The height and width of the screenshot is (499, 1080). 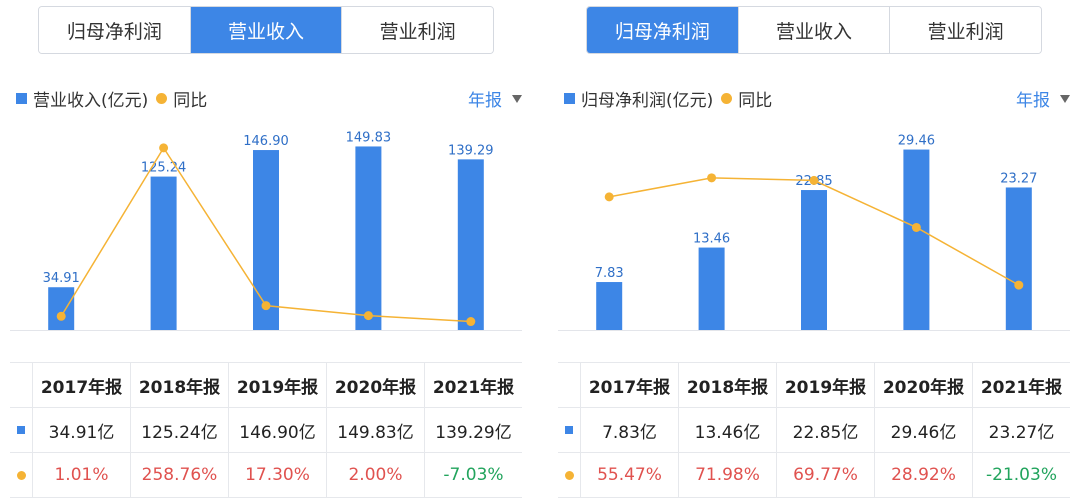 What do you see at coordinates (180, 475) in the screenshot?
I see `table-cell: 258.76%` at bounding box center [180, 475].